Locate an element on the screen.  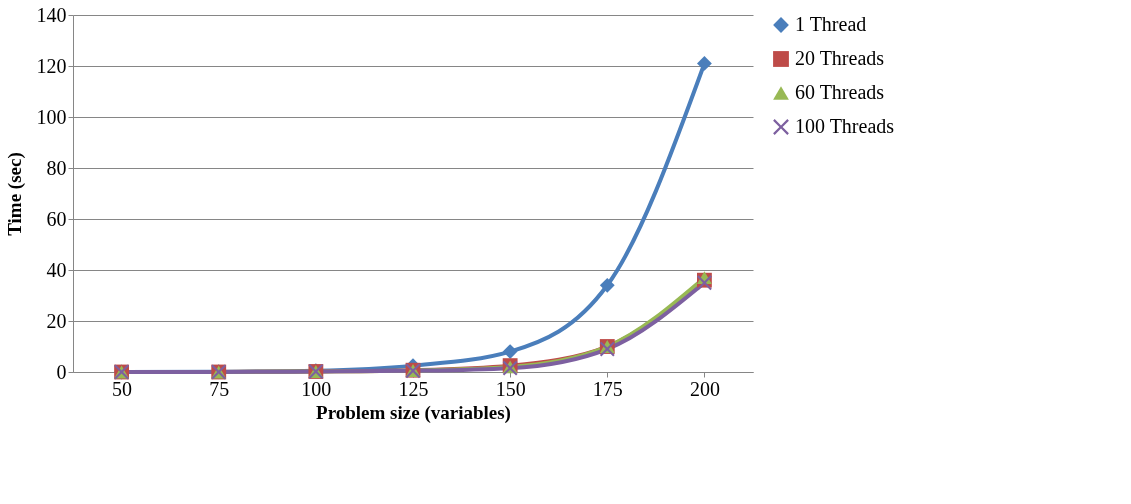
x-tick-label: 100 is located at coordinates (316, 388).